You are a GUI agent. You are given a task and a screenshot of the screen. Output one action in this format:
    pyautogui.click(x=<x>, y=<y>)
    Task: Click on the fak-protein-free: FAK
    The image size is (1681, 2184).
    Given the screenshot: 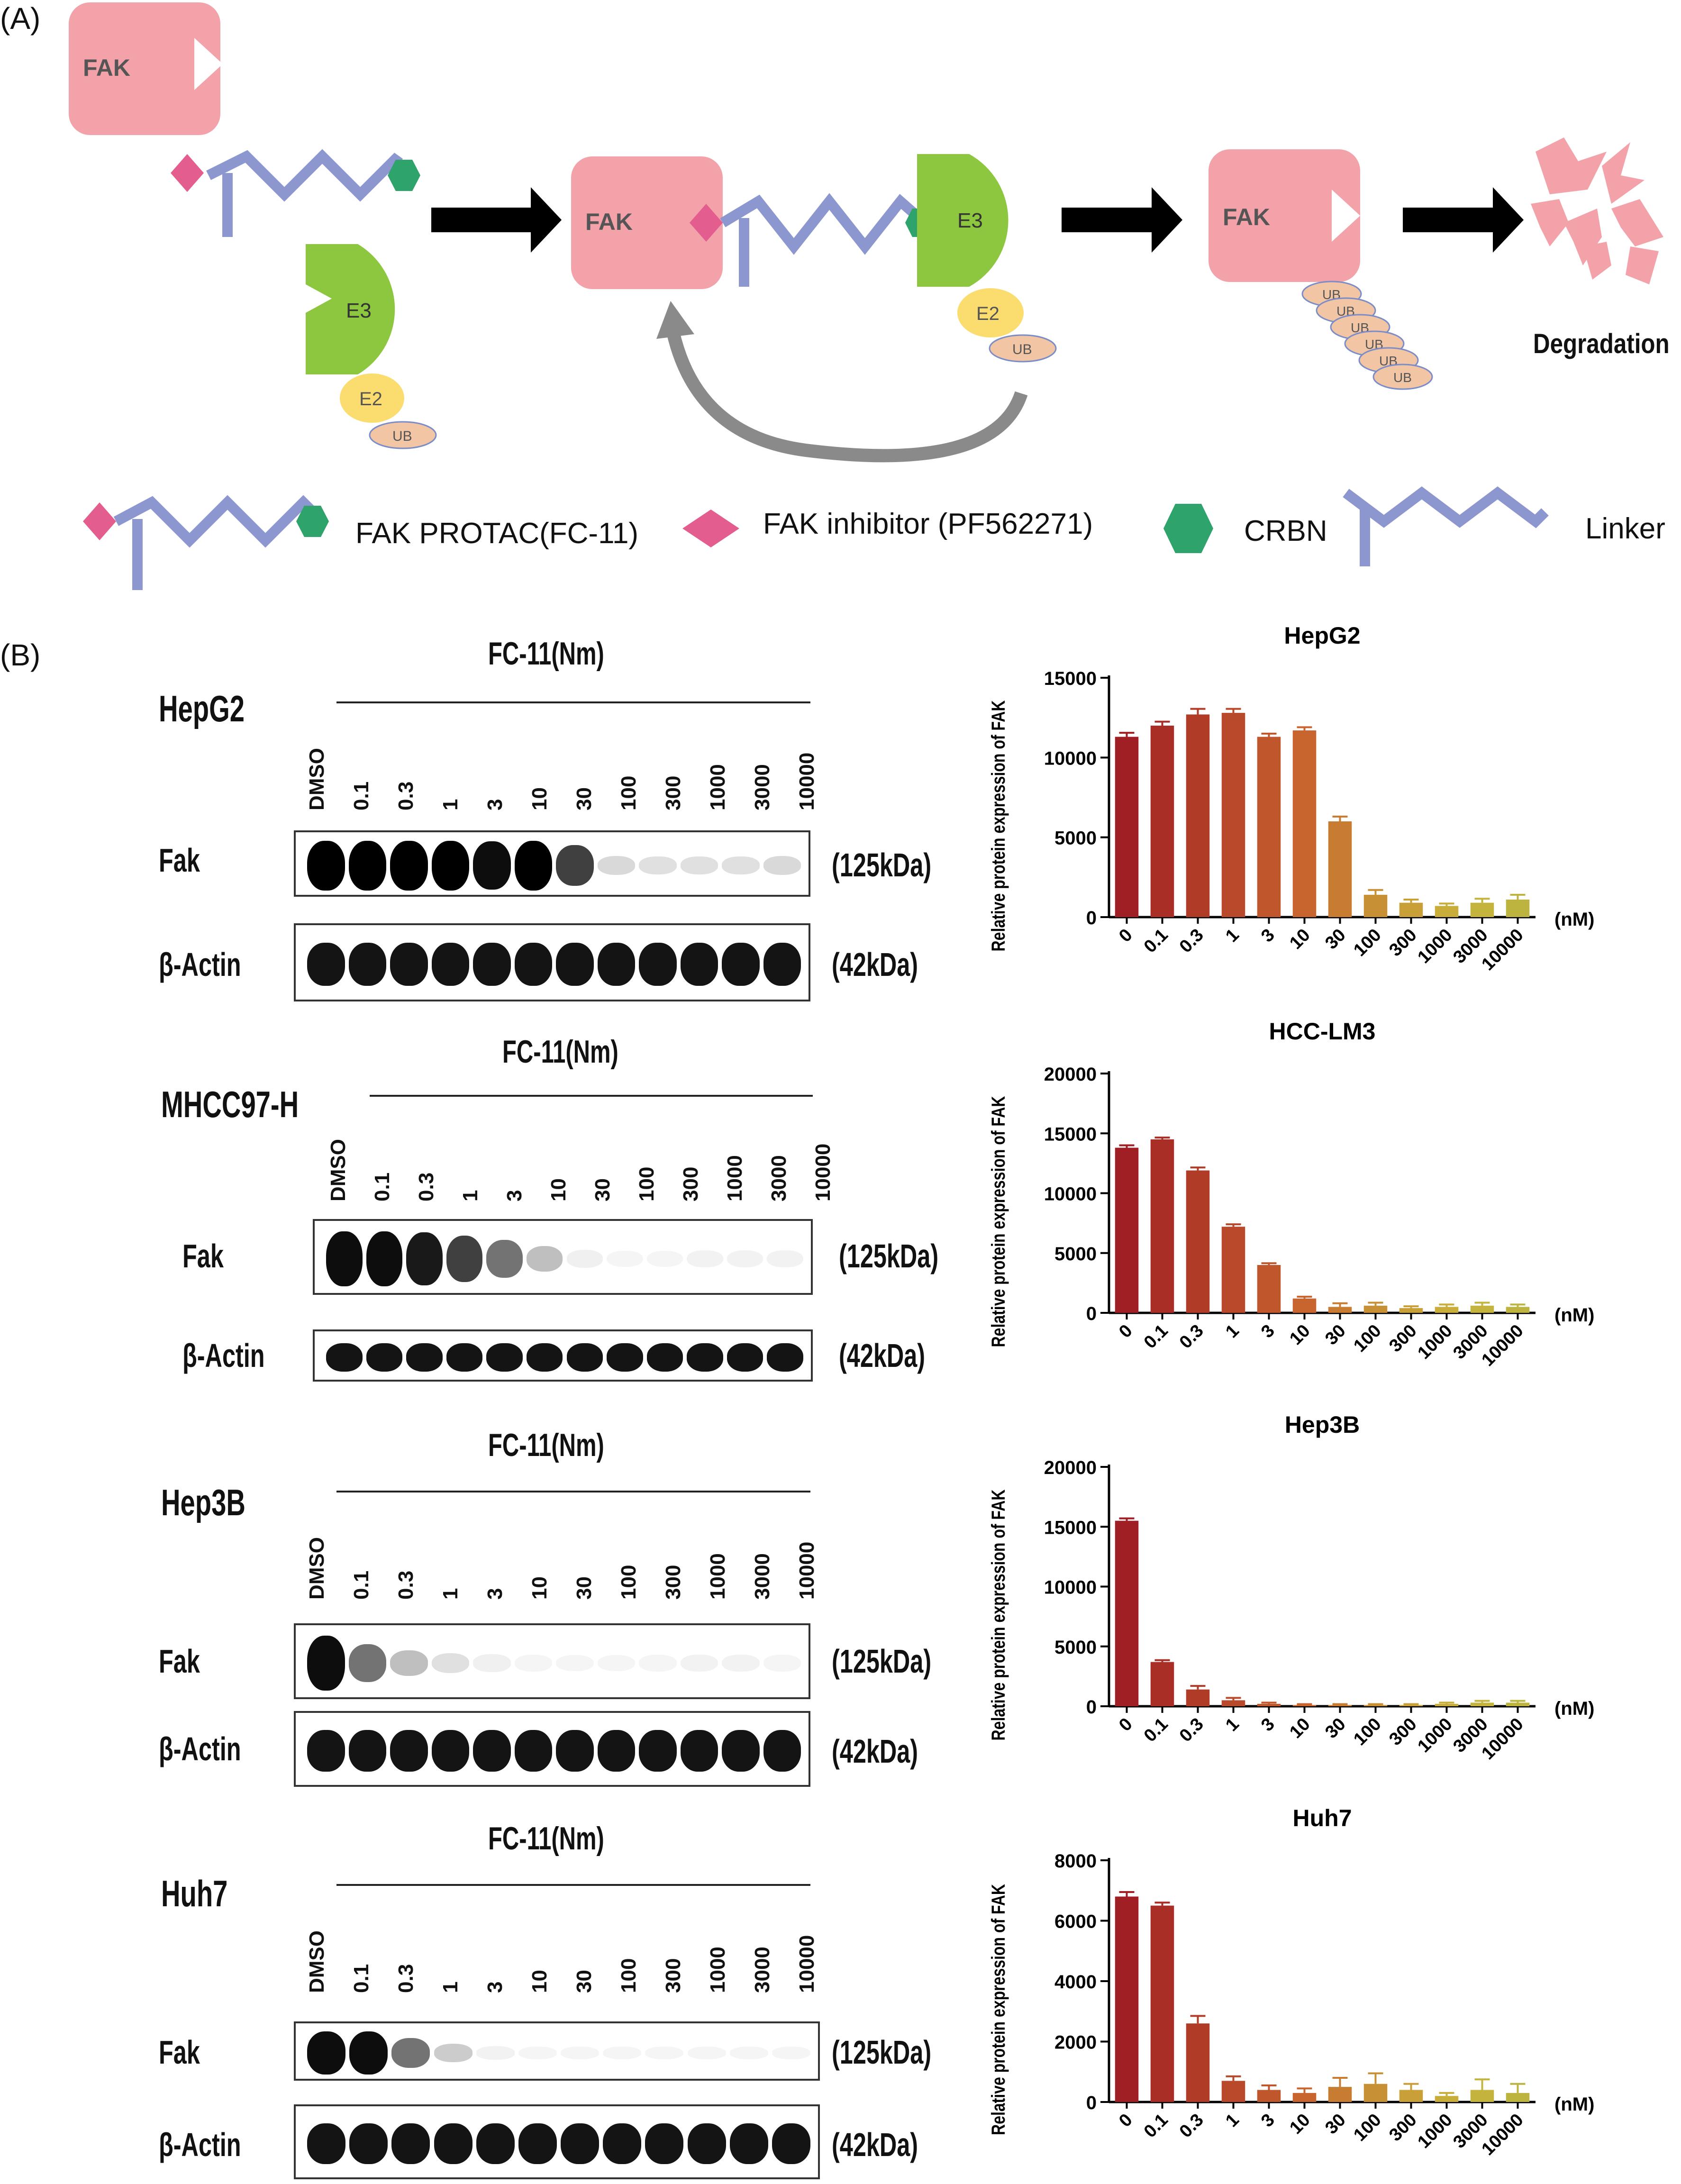 What is the action you would take?
    pyautogui.click(x=146, y=68)
    